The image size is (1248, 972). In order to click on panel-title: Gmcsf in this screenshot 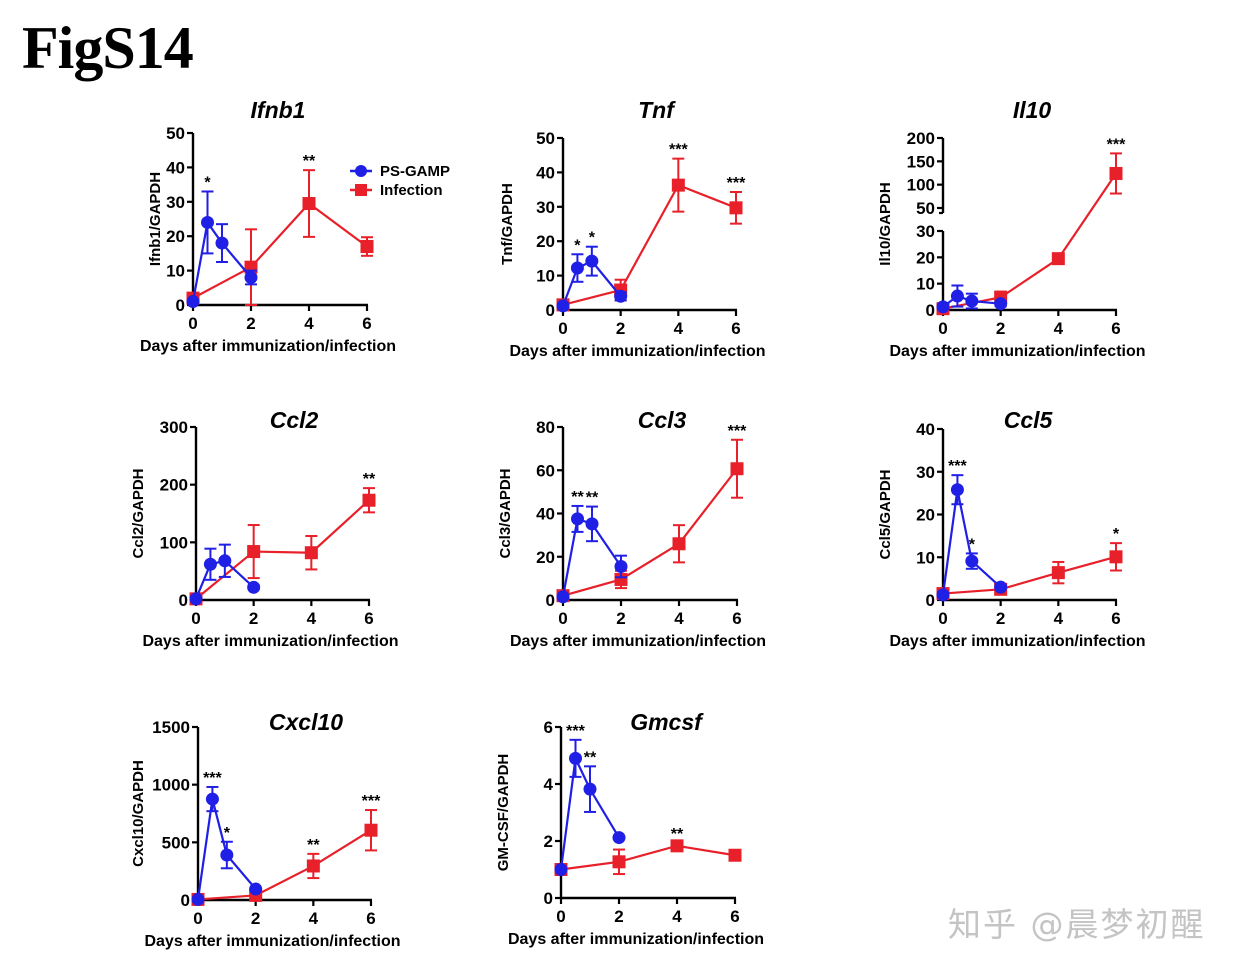, I will do `click(667, 722)`.